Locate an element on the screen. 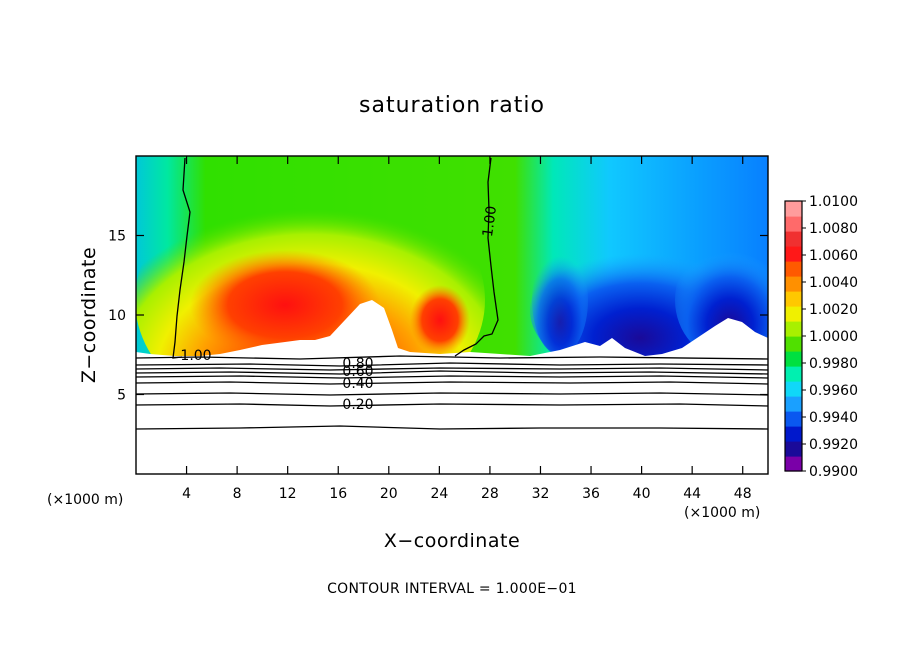 This screenshot has height=654, width=904. contour-interval-note: CONTOUR INTERVAL = 1.000E−01 is located at coordinates (452, 589).